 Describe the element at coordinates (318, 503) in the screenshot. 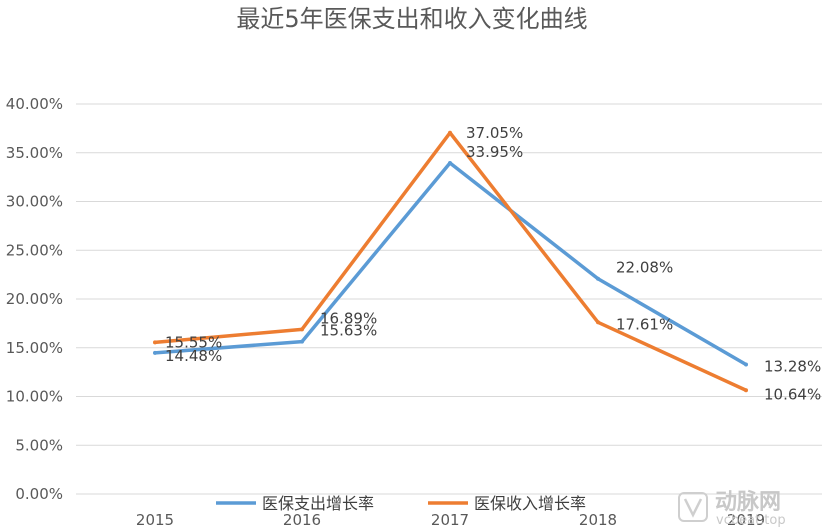

I see `legend-label: 医保支出增长率` at that location.